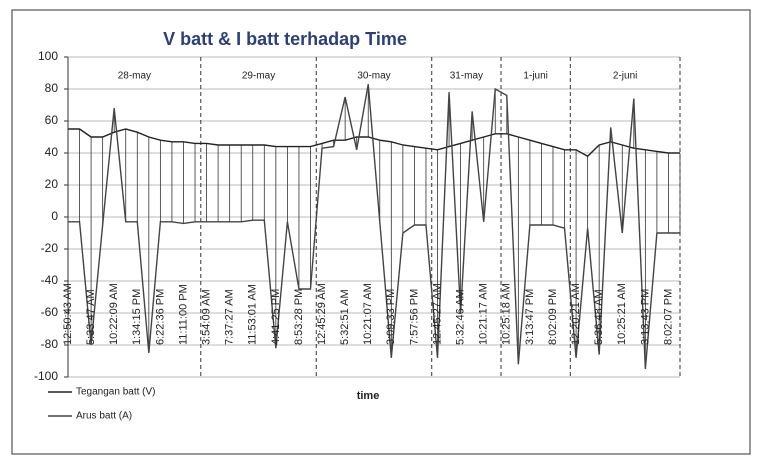 The height and width of the screenshot is (468, 762). Describe the element at coordinates (54, 216) in the screenshot. I see `y-tick-label: 0` at that location.